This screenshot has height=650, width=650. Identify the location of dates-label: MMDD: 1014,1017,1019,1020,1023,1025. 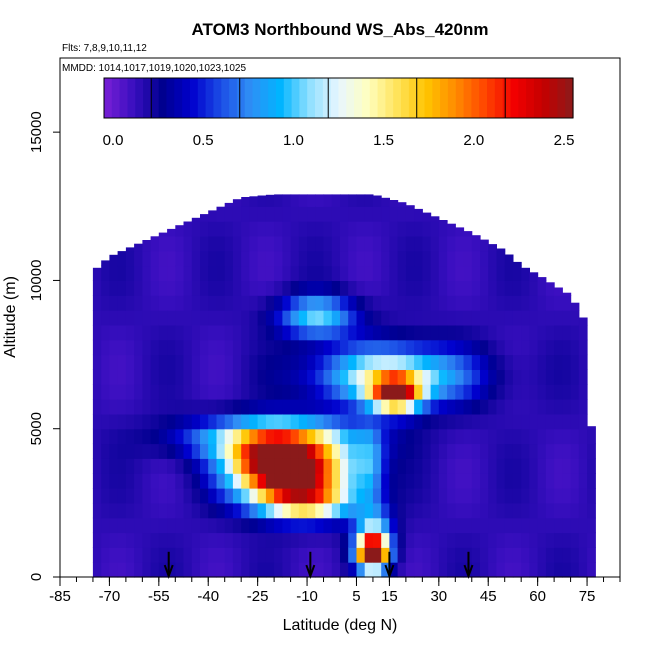
(154, 68).